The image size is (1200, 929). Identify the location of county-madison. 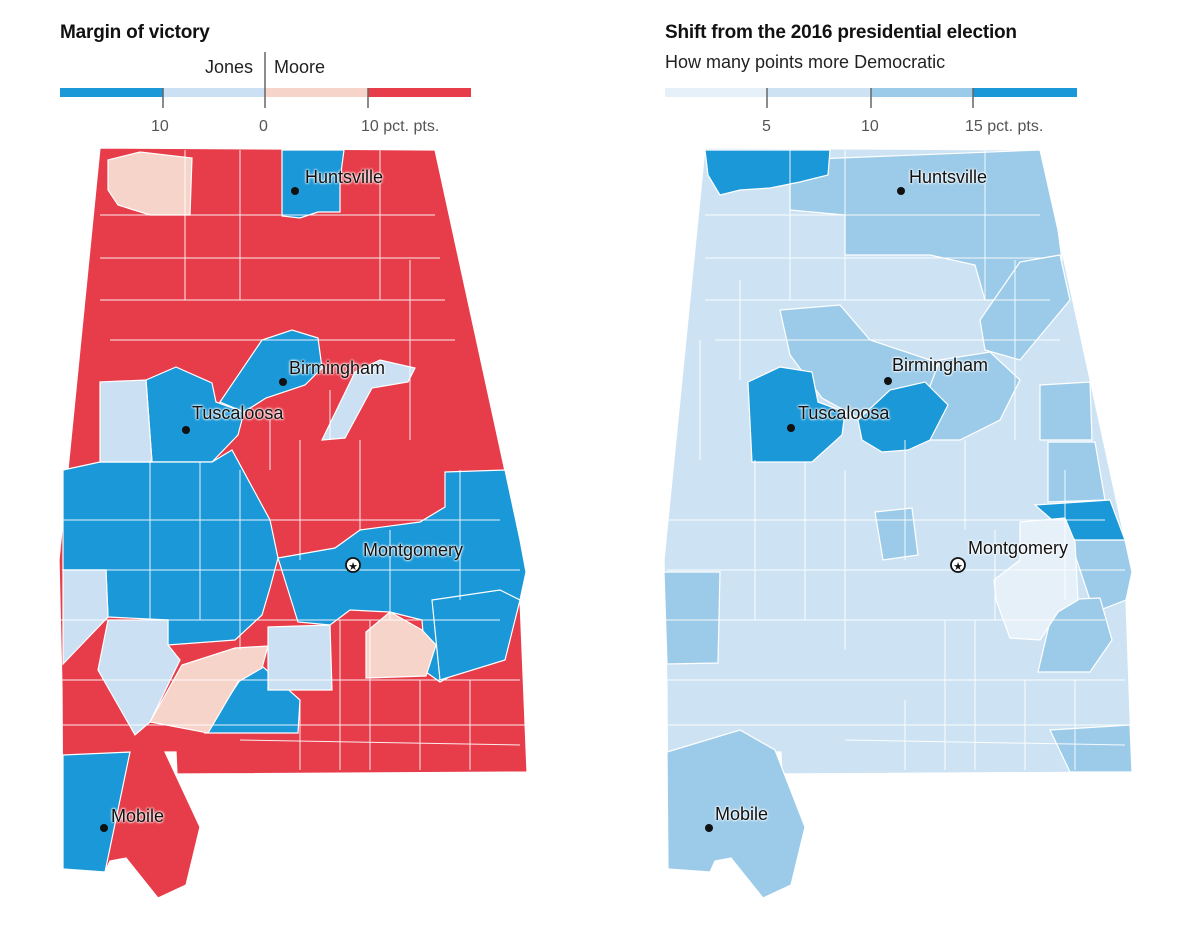
(313, 184).